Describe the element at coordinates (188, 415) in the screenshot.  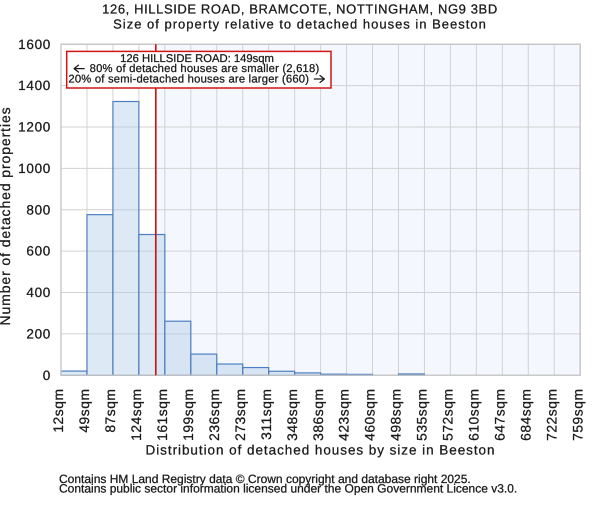
I see `svg-text: 199sqm` at that location.